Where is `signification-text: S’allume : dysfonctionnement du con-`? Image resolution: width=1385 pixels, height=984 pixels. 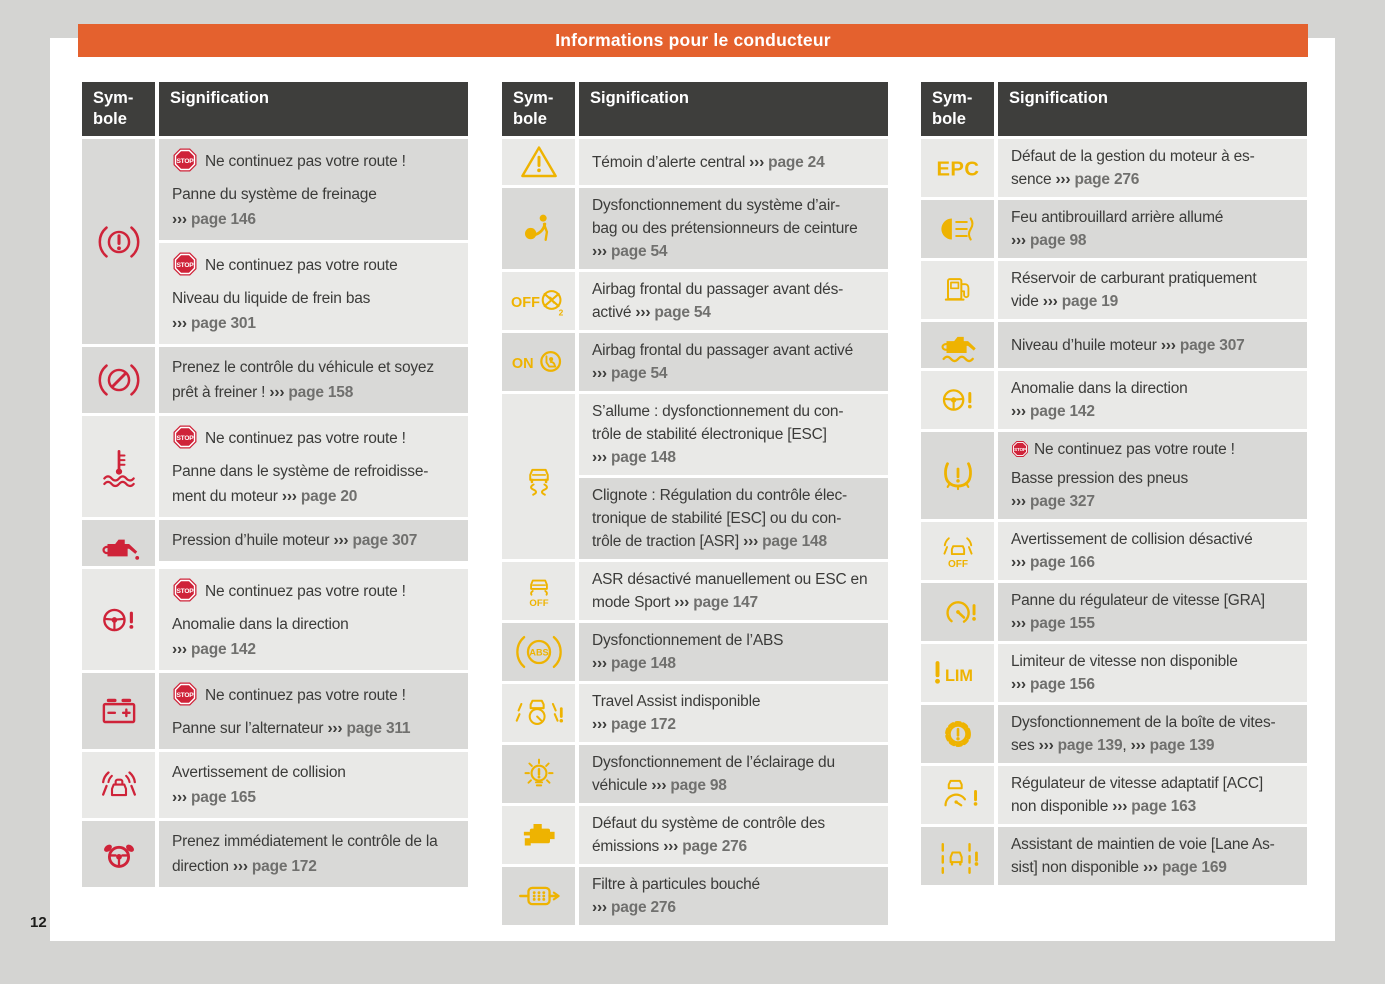 signification-text: S’allume : dysfonctionnement du con- is located at coordinates (718, 411).